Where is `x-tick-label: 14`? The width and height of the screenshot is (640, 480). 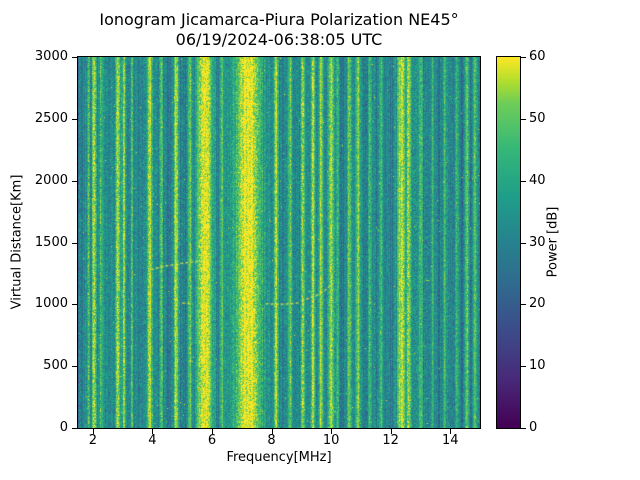
x-tick-label: 14 is located at coordinates (450, 440).